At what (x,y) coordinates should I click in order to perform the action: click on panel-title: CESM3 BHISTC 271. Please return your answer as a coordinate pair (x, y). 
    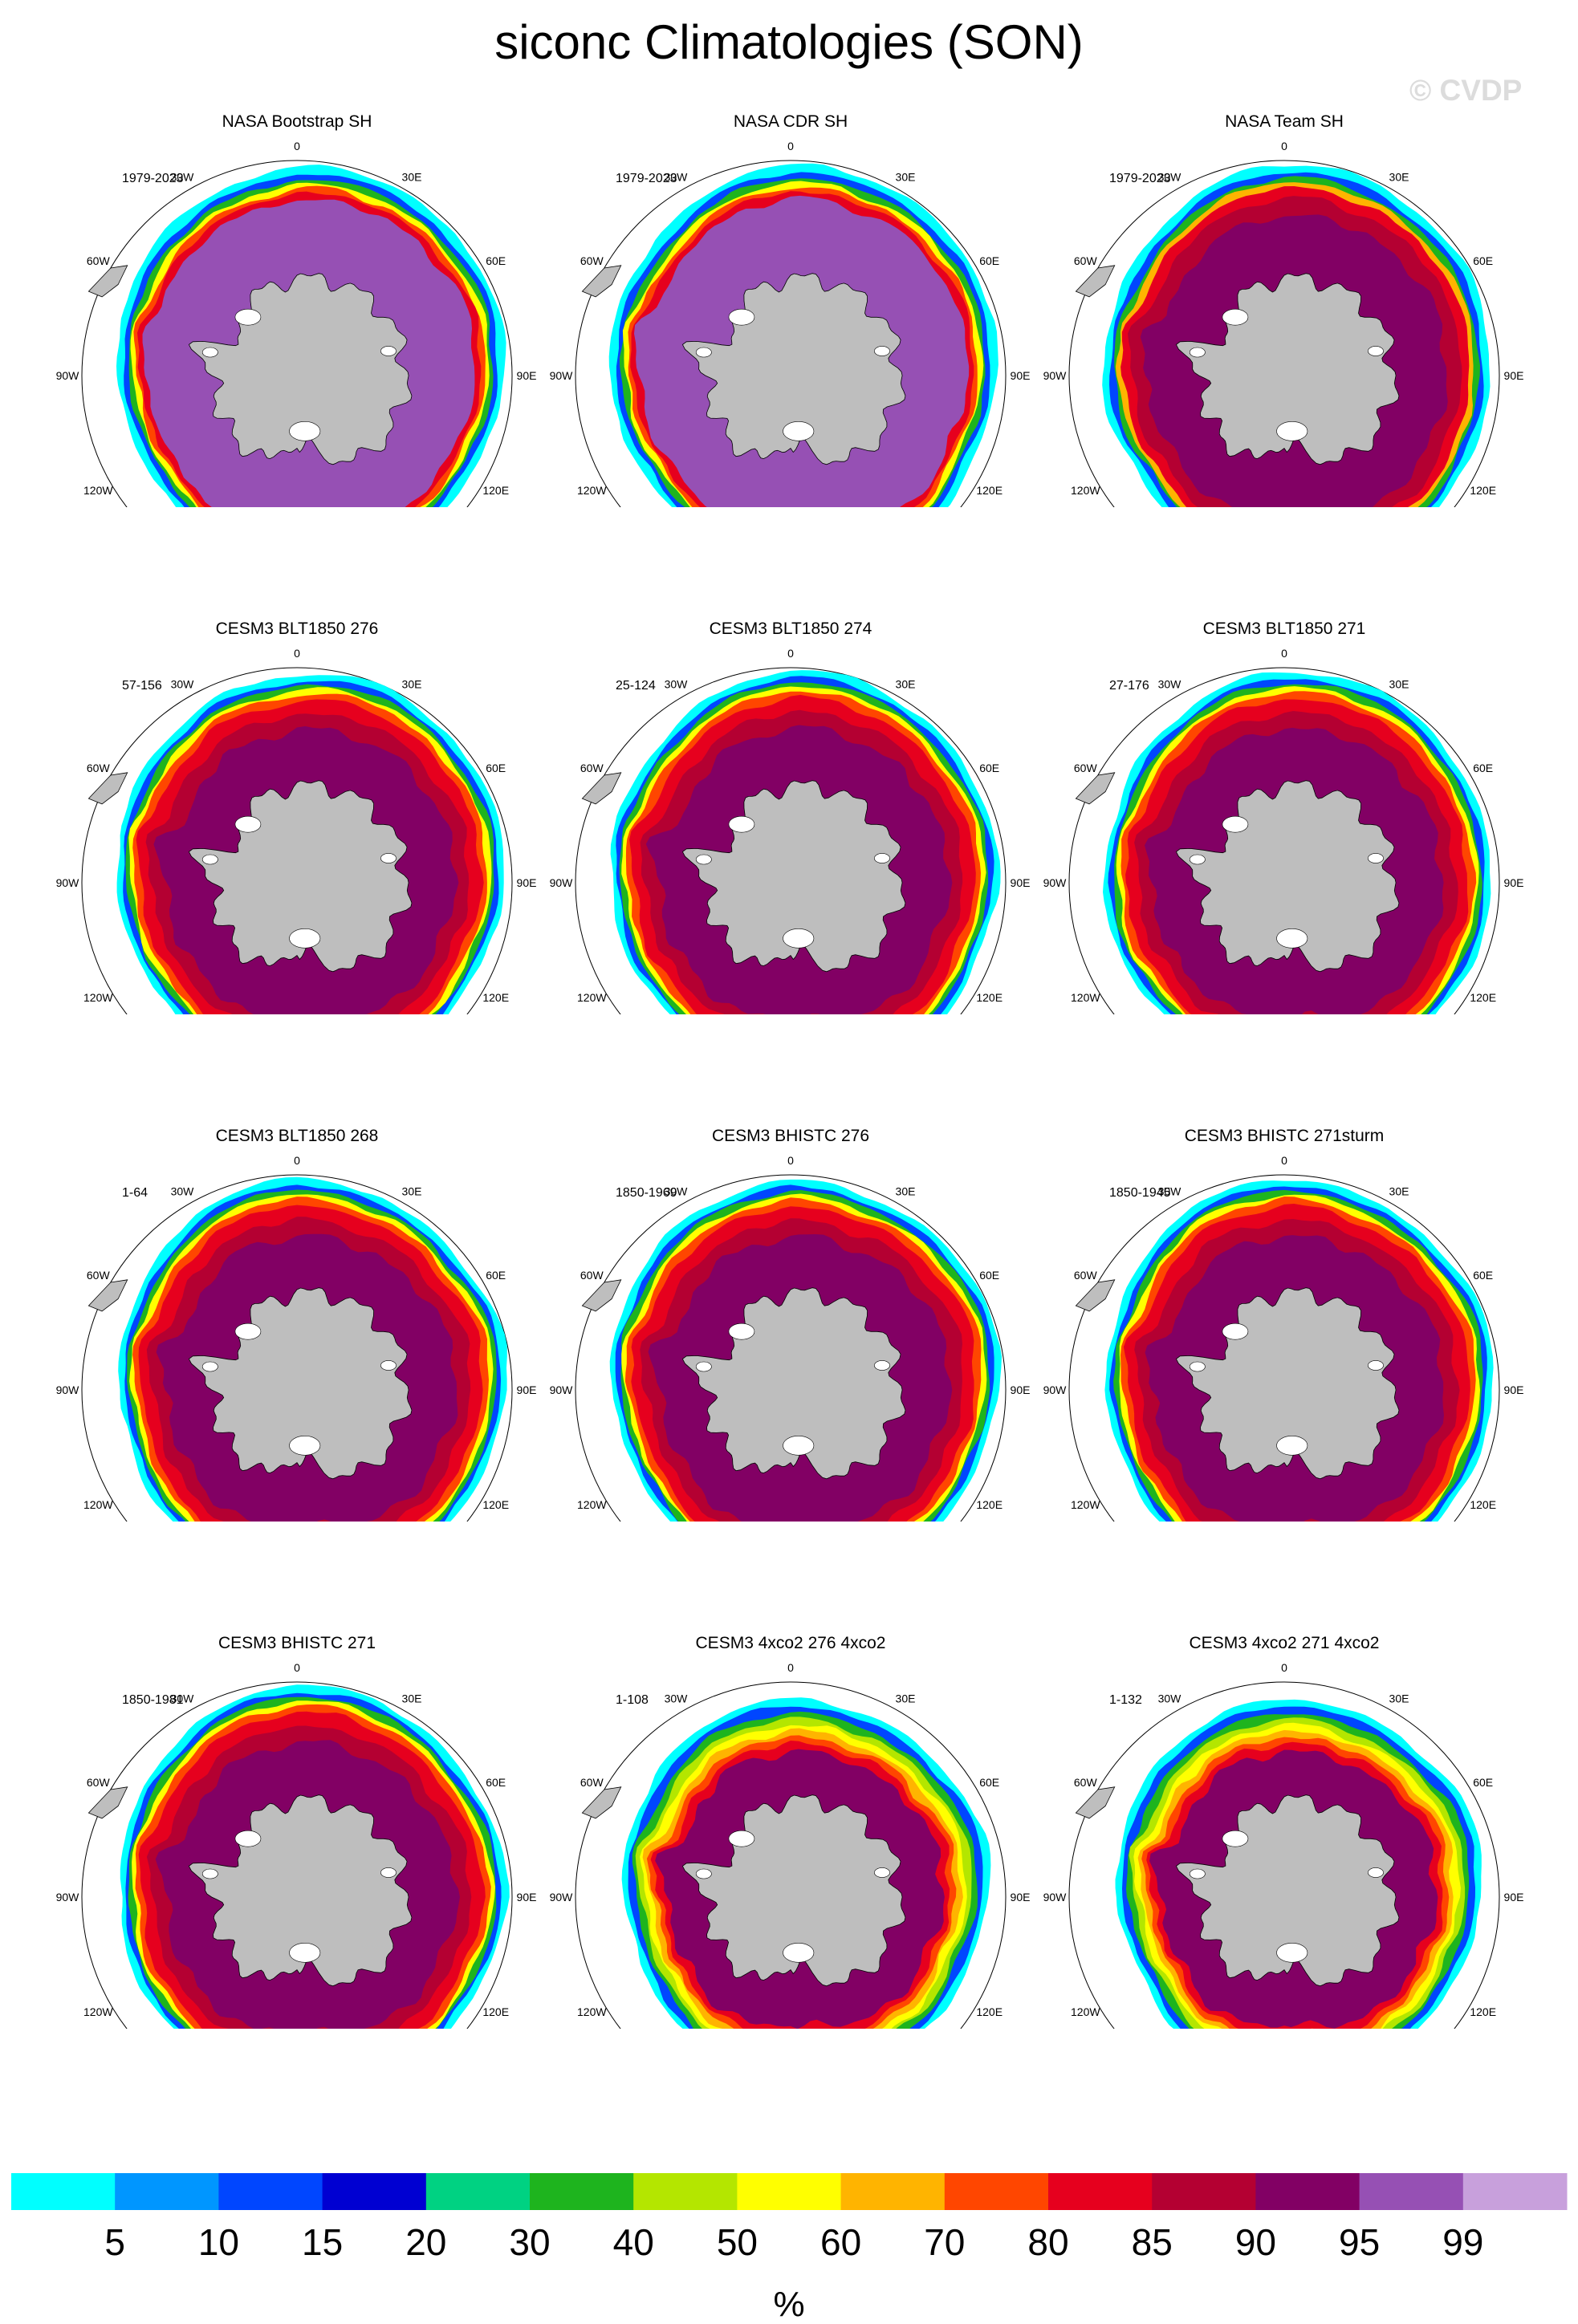
    Looking at the image, I should click on (297, 1643).